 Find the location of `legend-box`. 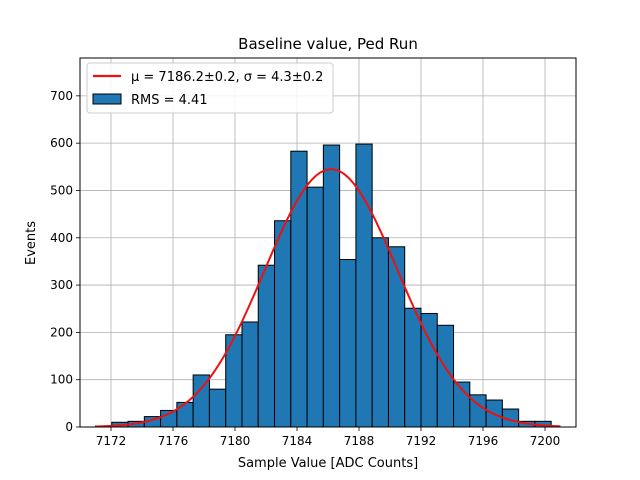

legend-box is located at coordinates (210, 88).